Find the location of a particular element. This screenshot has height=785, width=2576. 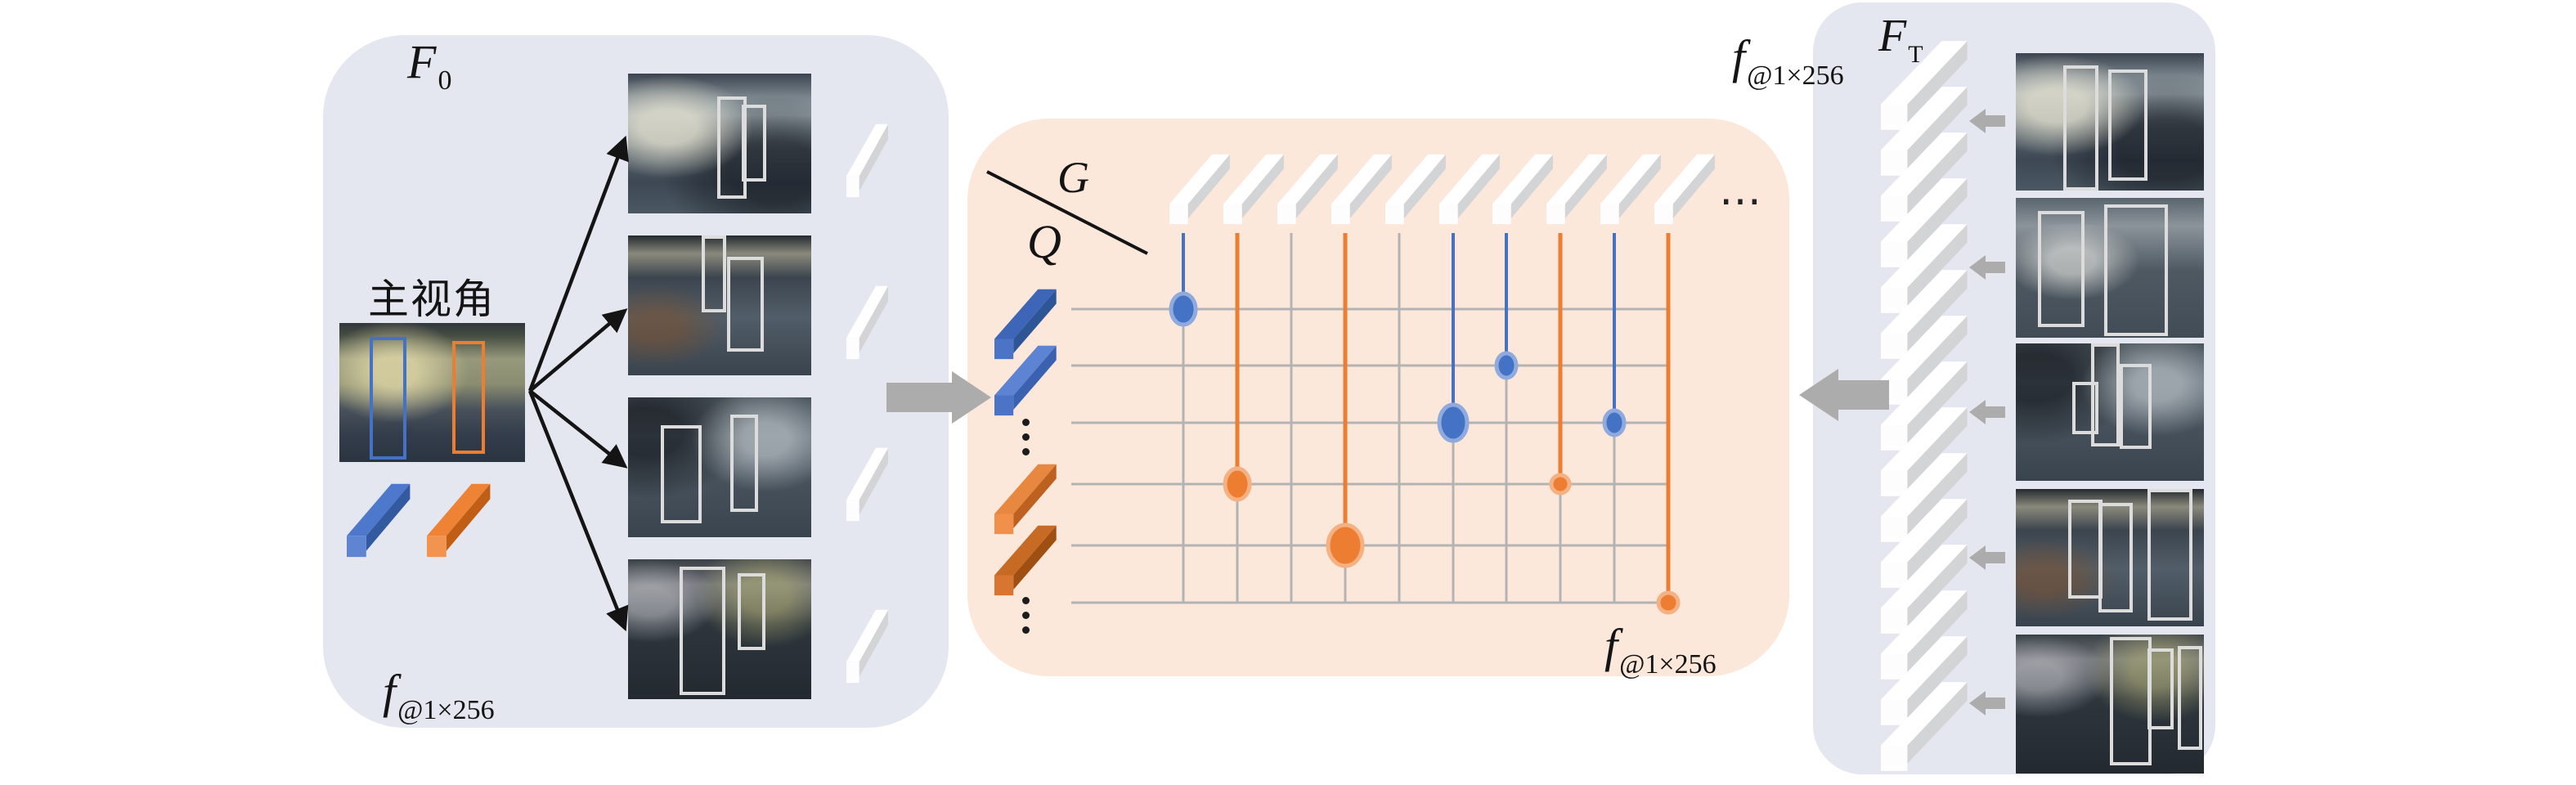

query-set-subscript: 0 is located at coordinates (445, 80).